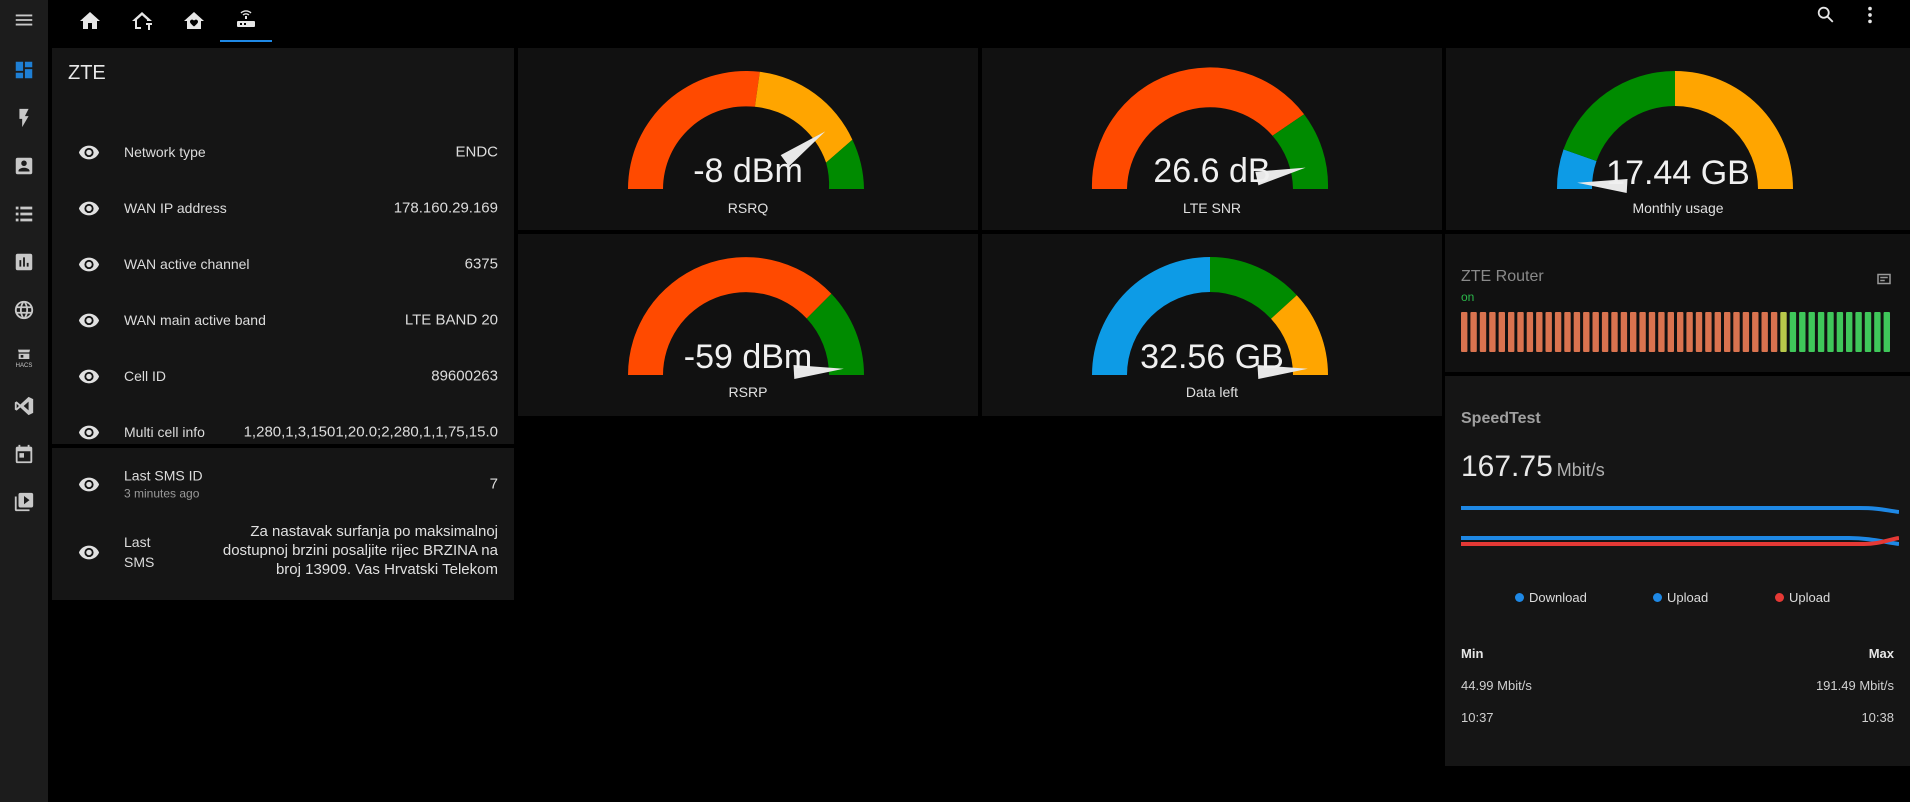  What do you see at coordinates (24, 214) in the screenshot?
I see `sidebar-item-logbook` at bounding box center [24, 214].